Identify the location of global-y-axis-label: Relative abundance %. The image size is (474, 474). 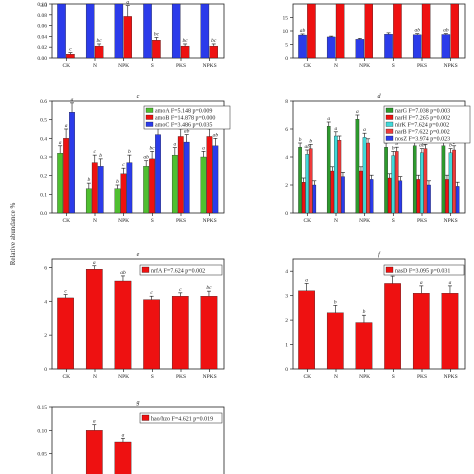
(13, 234).